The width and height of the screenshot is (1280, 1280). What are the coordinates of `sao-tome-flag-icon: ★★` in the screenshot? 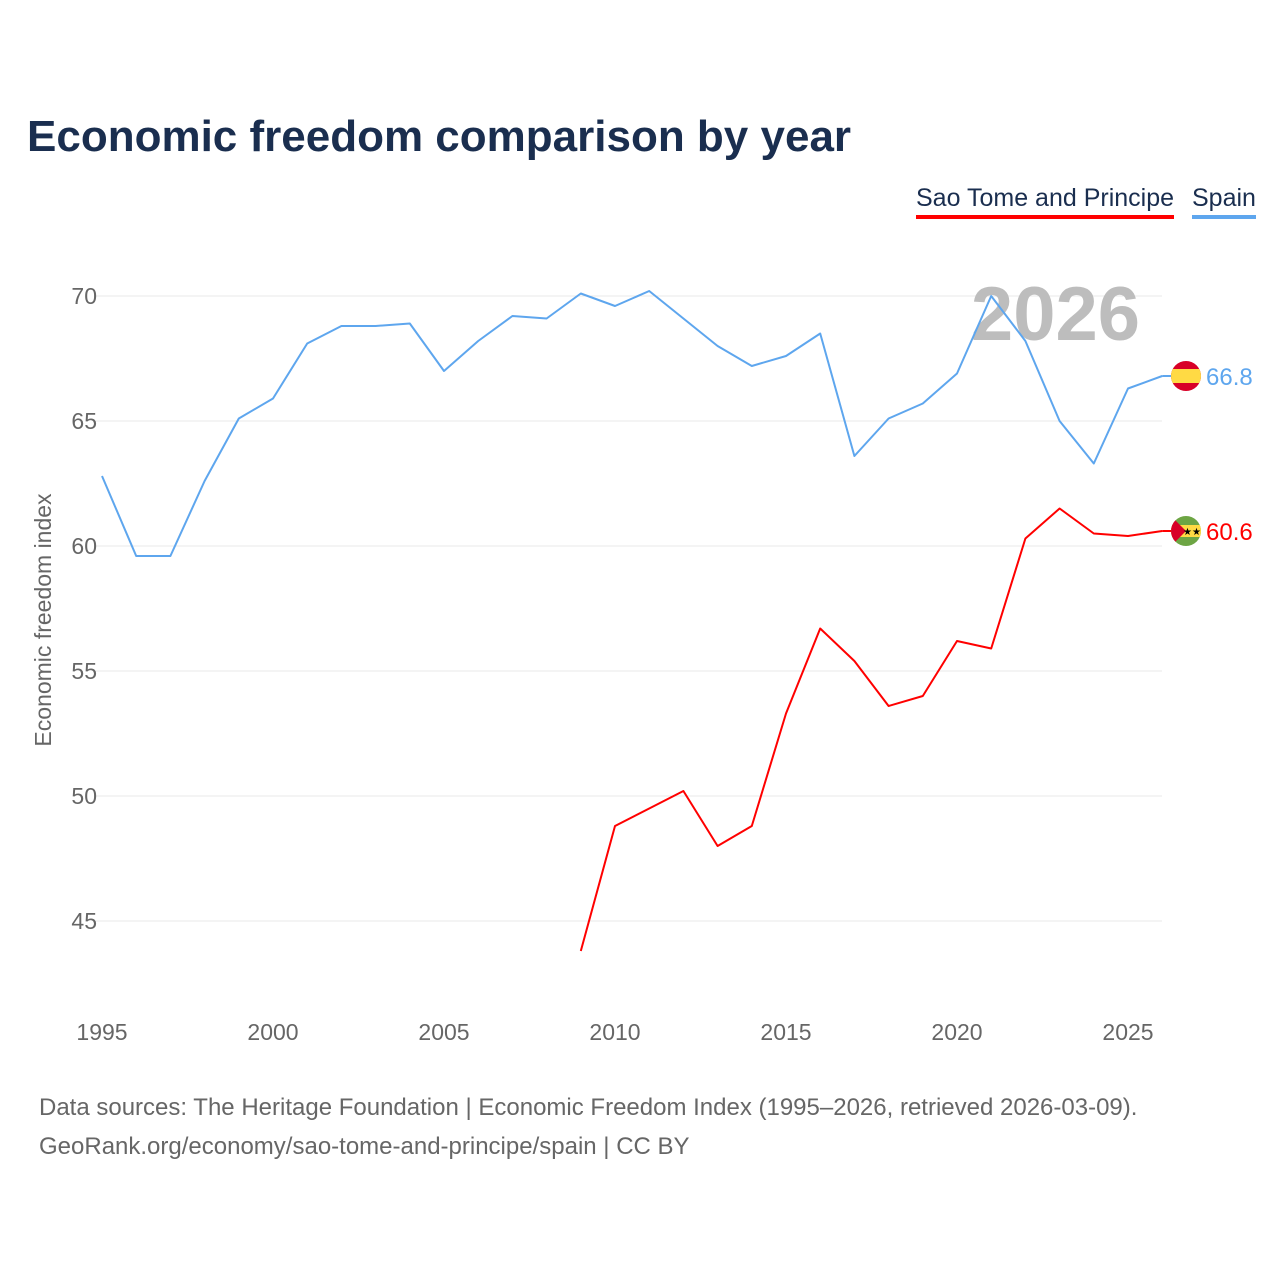 It's located at (1186, 531).